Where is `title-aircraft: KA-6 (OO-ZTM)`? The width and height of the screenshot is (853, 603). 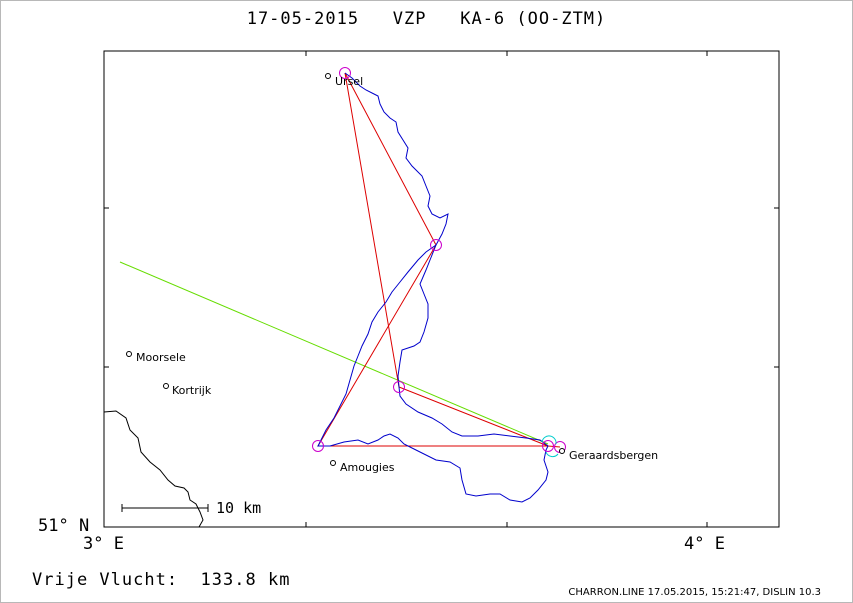 title-aircraft: KA-6 (OO-ZTM) is located at coordinates (533, 19).